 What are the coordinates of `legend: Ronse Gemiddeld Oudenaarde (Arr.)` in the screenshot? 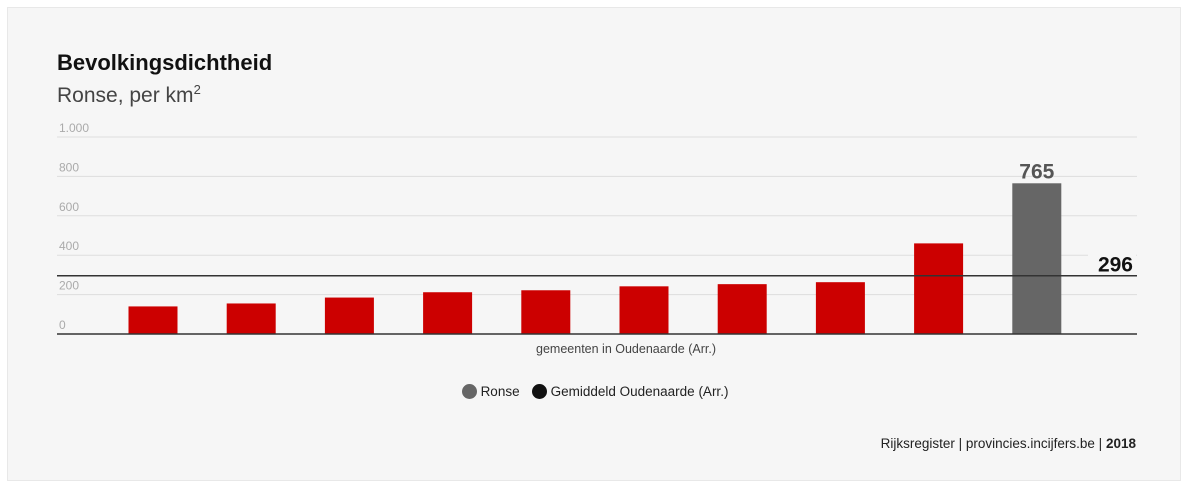 It's located at (595, 391).